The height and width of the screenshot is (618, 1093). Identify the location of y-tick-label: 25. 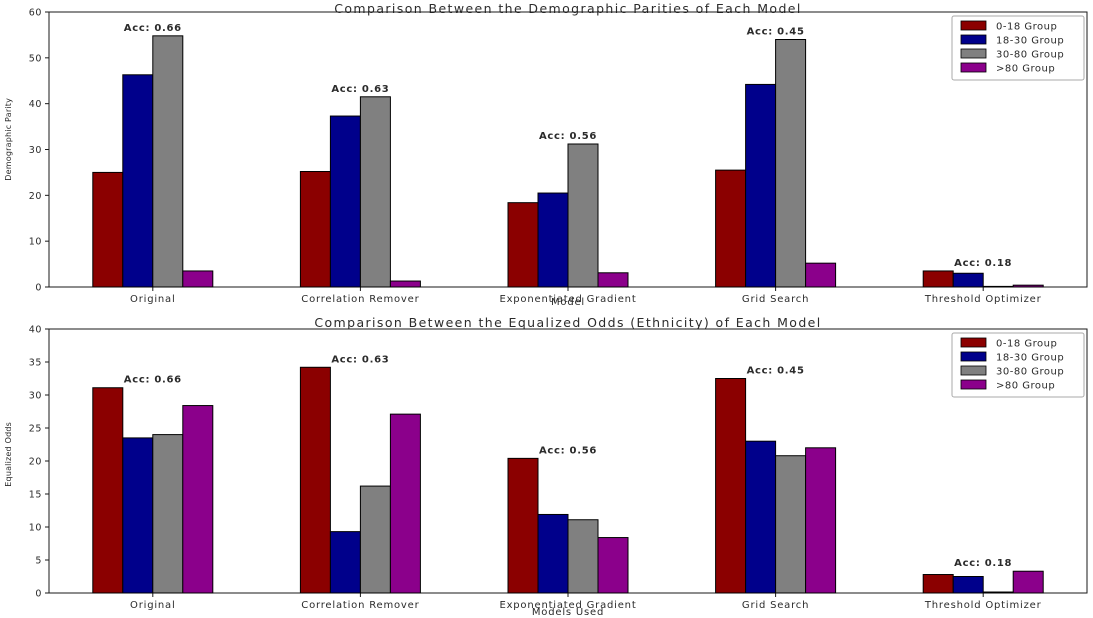
(35, 429).